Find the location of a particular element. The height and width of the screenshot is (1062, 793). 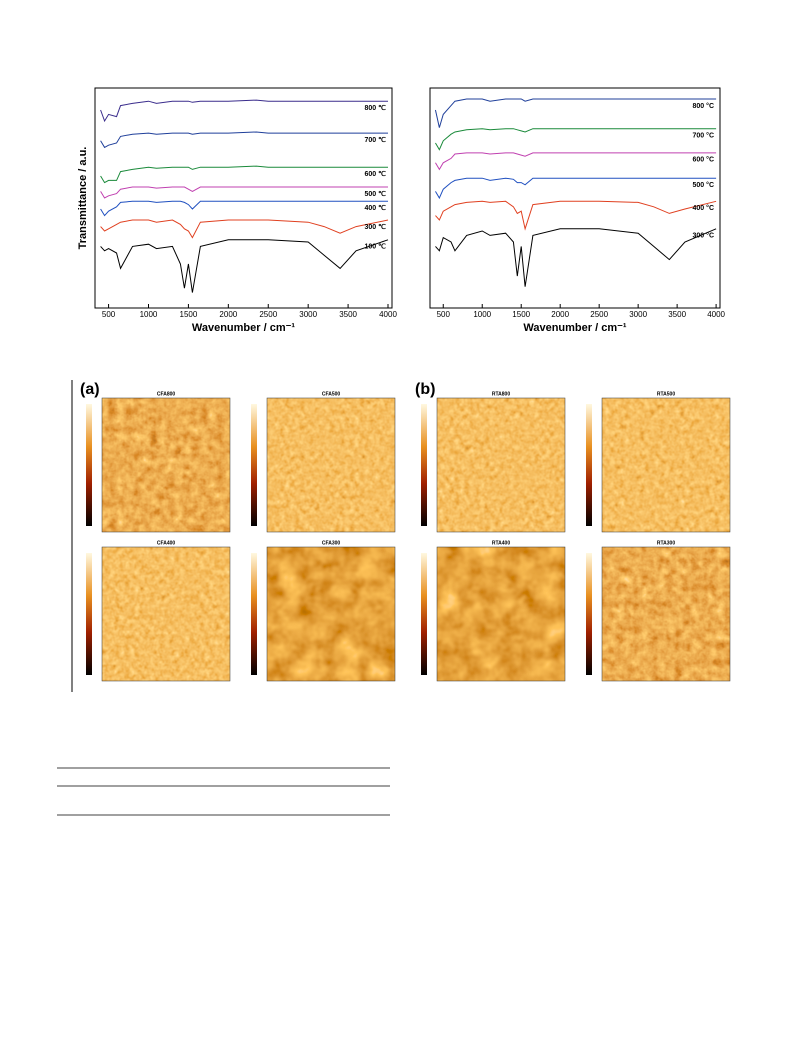

legend-label: 700 °C is located at coordinates (703, 136).